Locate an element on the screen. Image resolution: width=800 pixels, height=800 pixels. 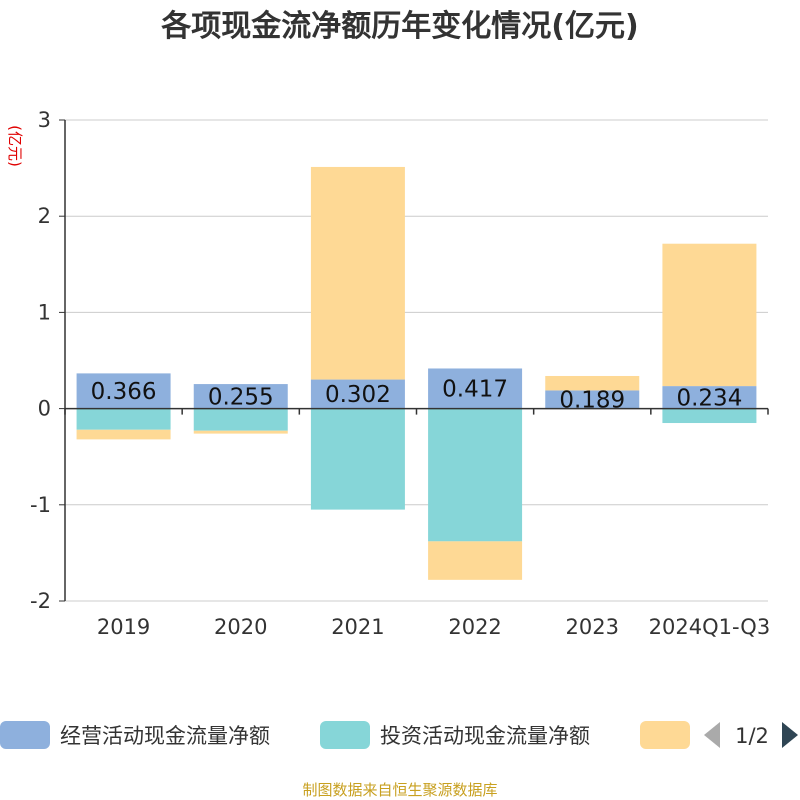
bar-series1-2020 is located at coordinates (240, 396).